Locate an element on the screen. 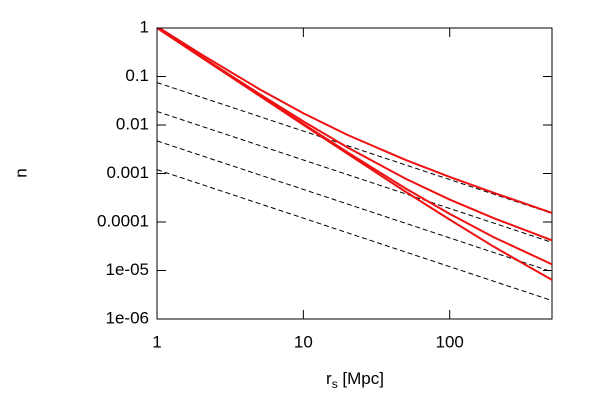 Image resolution: width=593 pixels, height=415 pixels. y-axis-label: n is located at coordinates (20, 172).